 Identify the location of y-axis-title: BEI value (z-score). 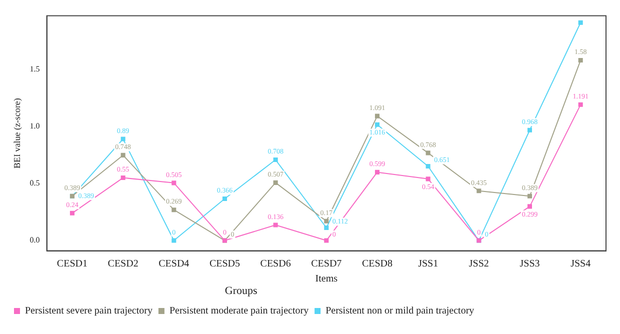
(17, 133).